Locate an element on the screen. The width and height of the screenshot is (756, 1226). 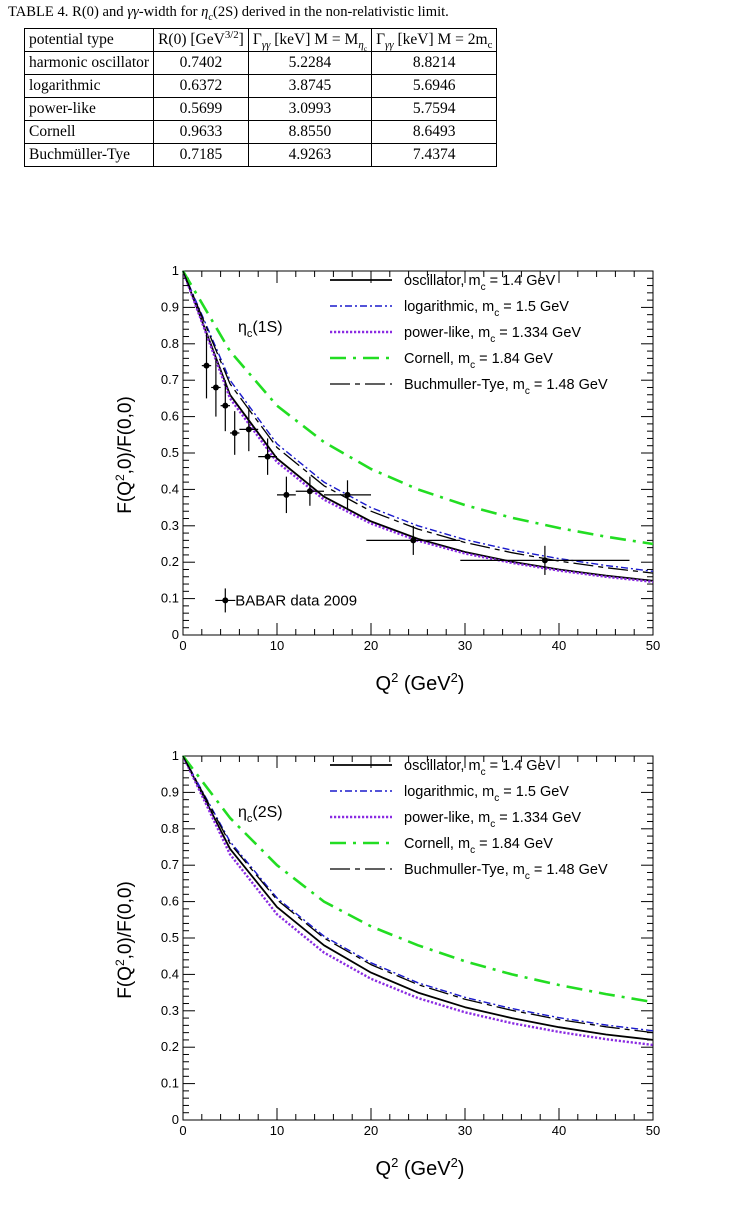
table-cell-value: 0.6372 is located at coordinates (201, 86).